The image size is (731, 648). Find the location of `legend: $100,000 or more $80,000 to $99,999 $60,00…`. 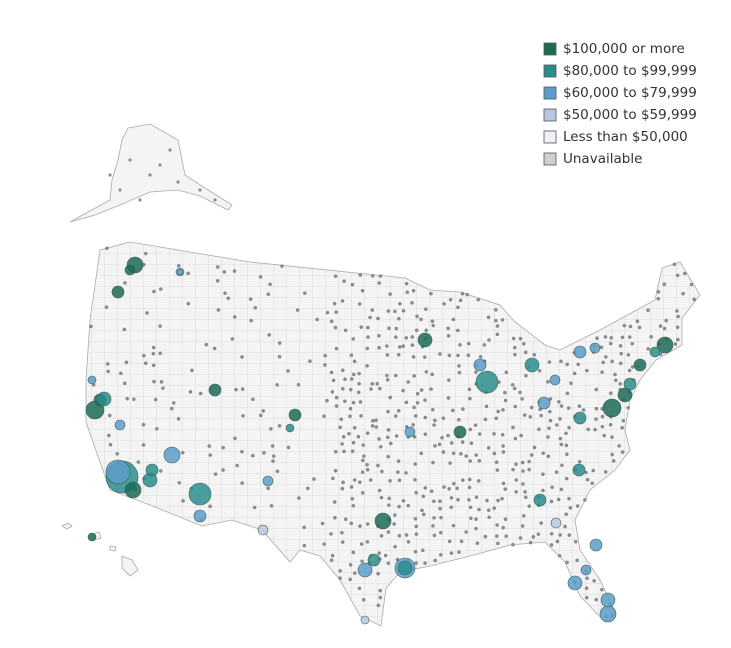

legend: $100,000 or more $80,000 to $99,999 $60,00… is located at coordinates (620, 104).